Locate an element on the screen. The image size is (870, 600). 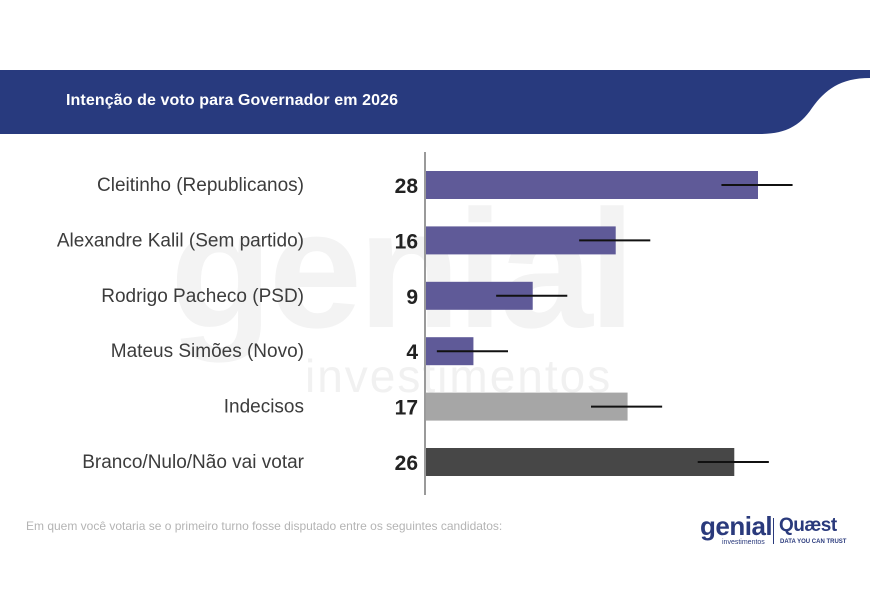
quaest-logo: Quæst DATA YOU CAN TRUST is located at coordinates (814, 532).